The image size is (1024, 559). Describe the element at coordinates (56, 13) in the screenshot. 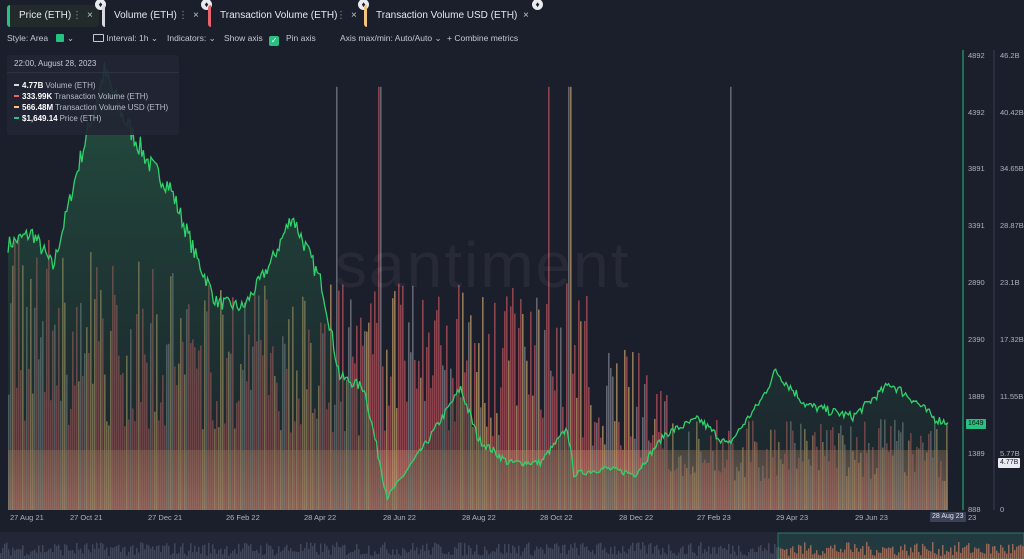

I see `tab-price: Price (ETH) ⋮ × ♦` at that location.